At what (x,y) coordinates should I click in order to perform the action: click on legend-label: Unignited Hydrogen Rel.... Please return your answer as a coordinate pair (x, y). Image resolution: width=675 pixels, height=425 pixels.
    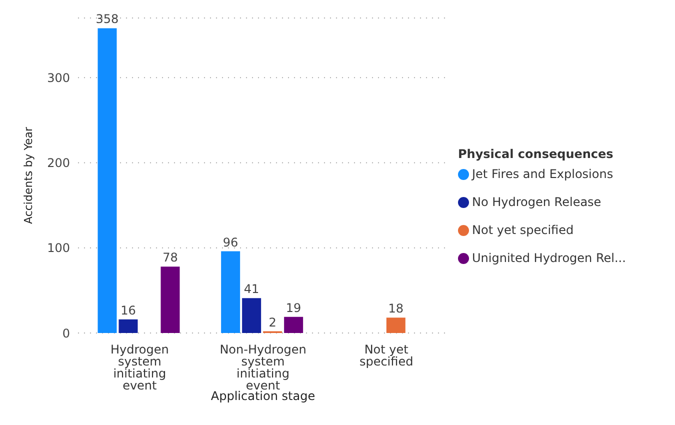
    Looking at the image, I should click on (549, 258).